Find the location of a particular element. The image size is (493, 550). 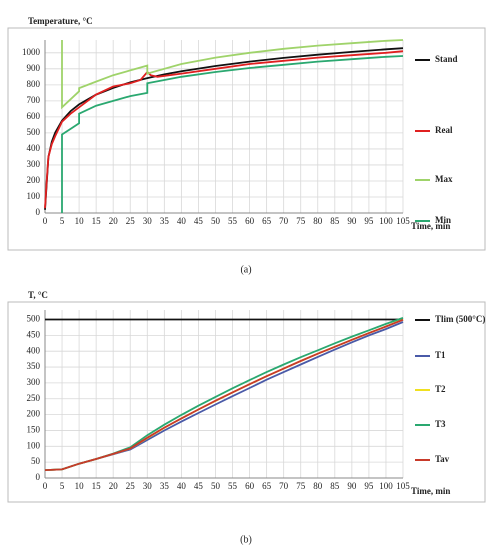

legend-label: T1 is located at coordinates (440, 355).